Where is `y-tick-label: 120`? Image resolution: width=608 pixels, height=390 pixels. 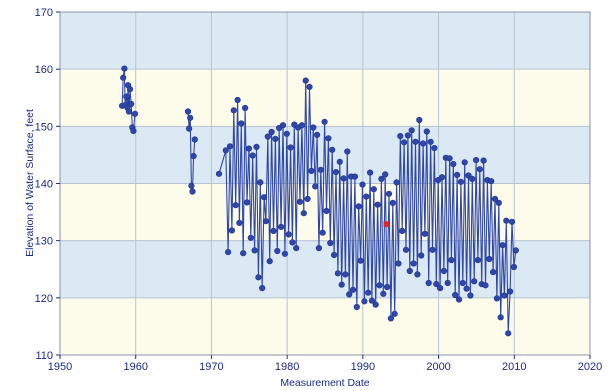 y-tick-label: 120 is located at coordinates (44, 299).